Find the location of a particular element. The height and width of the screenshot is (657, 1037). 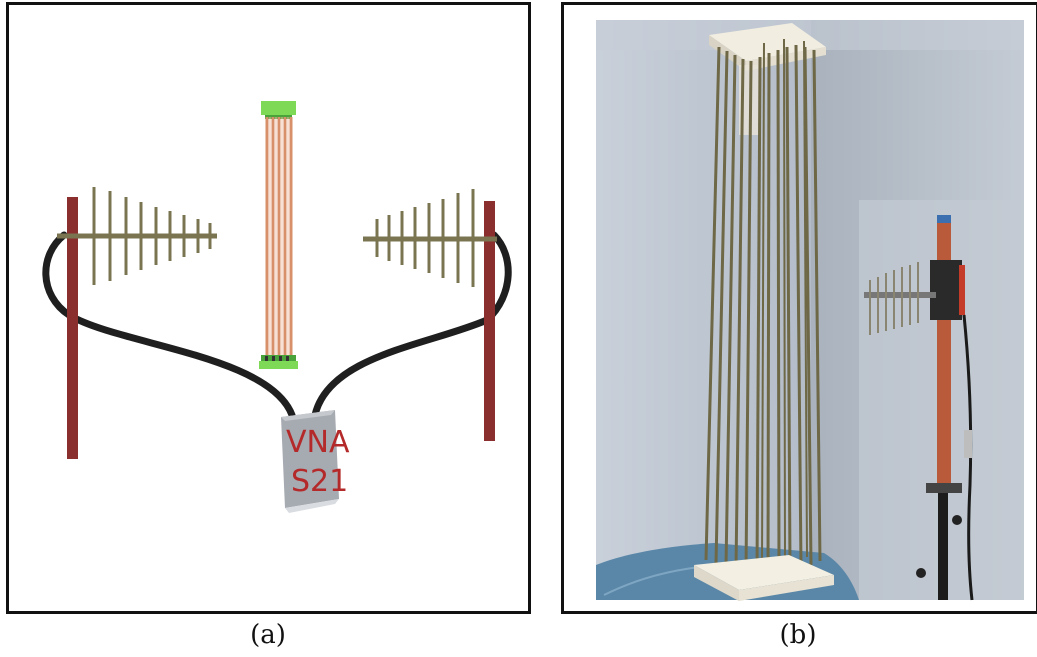

caption-panel-a: (a) is located at coordinates (268, 635).